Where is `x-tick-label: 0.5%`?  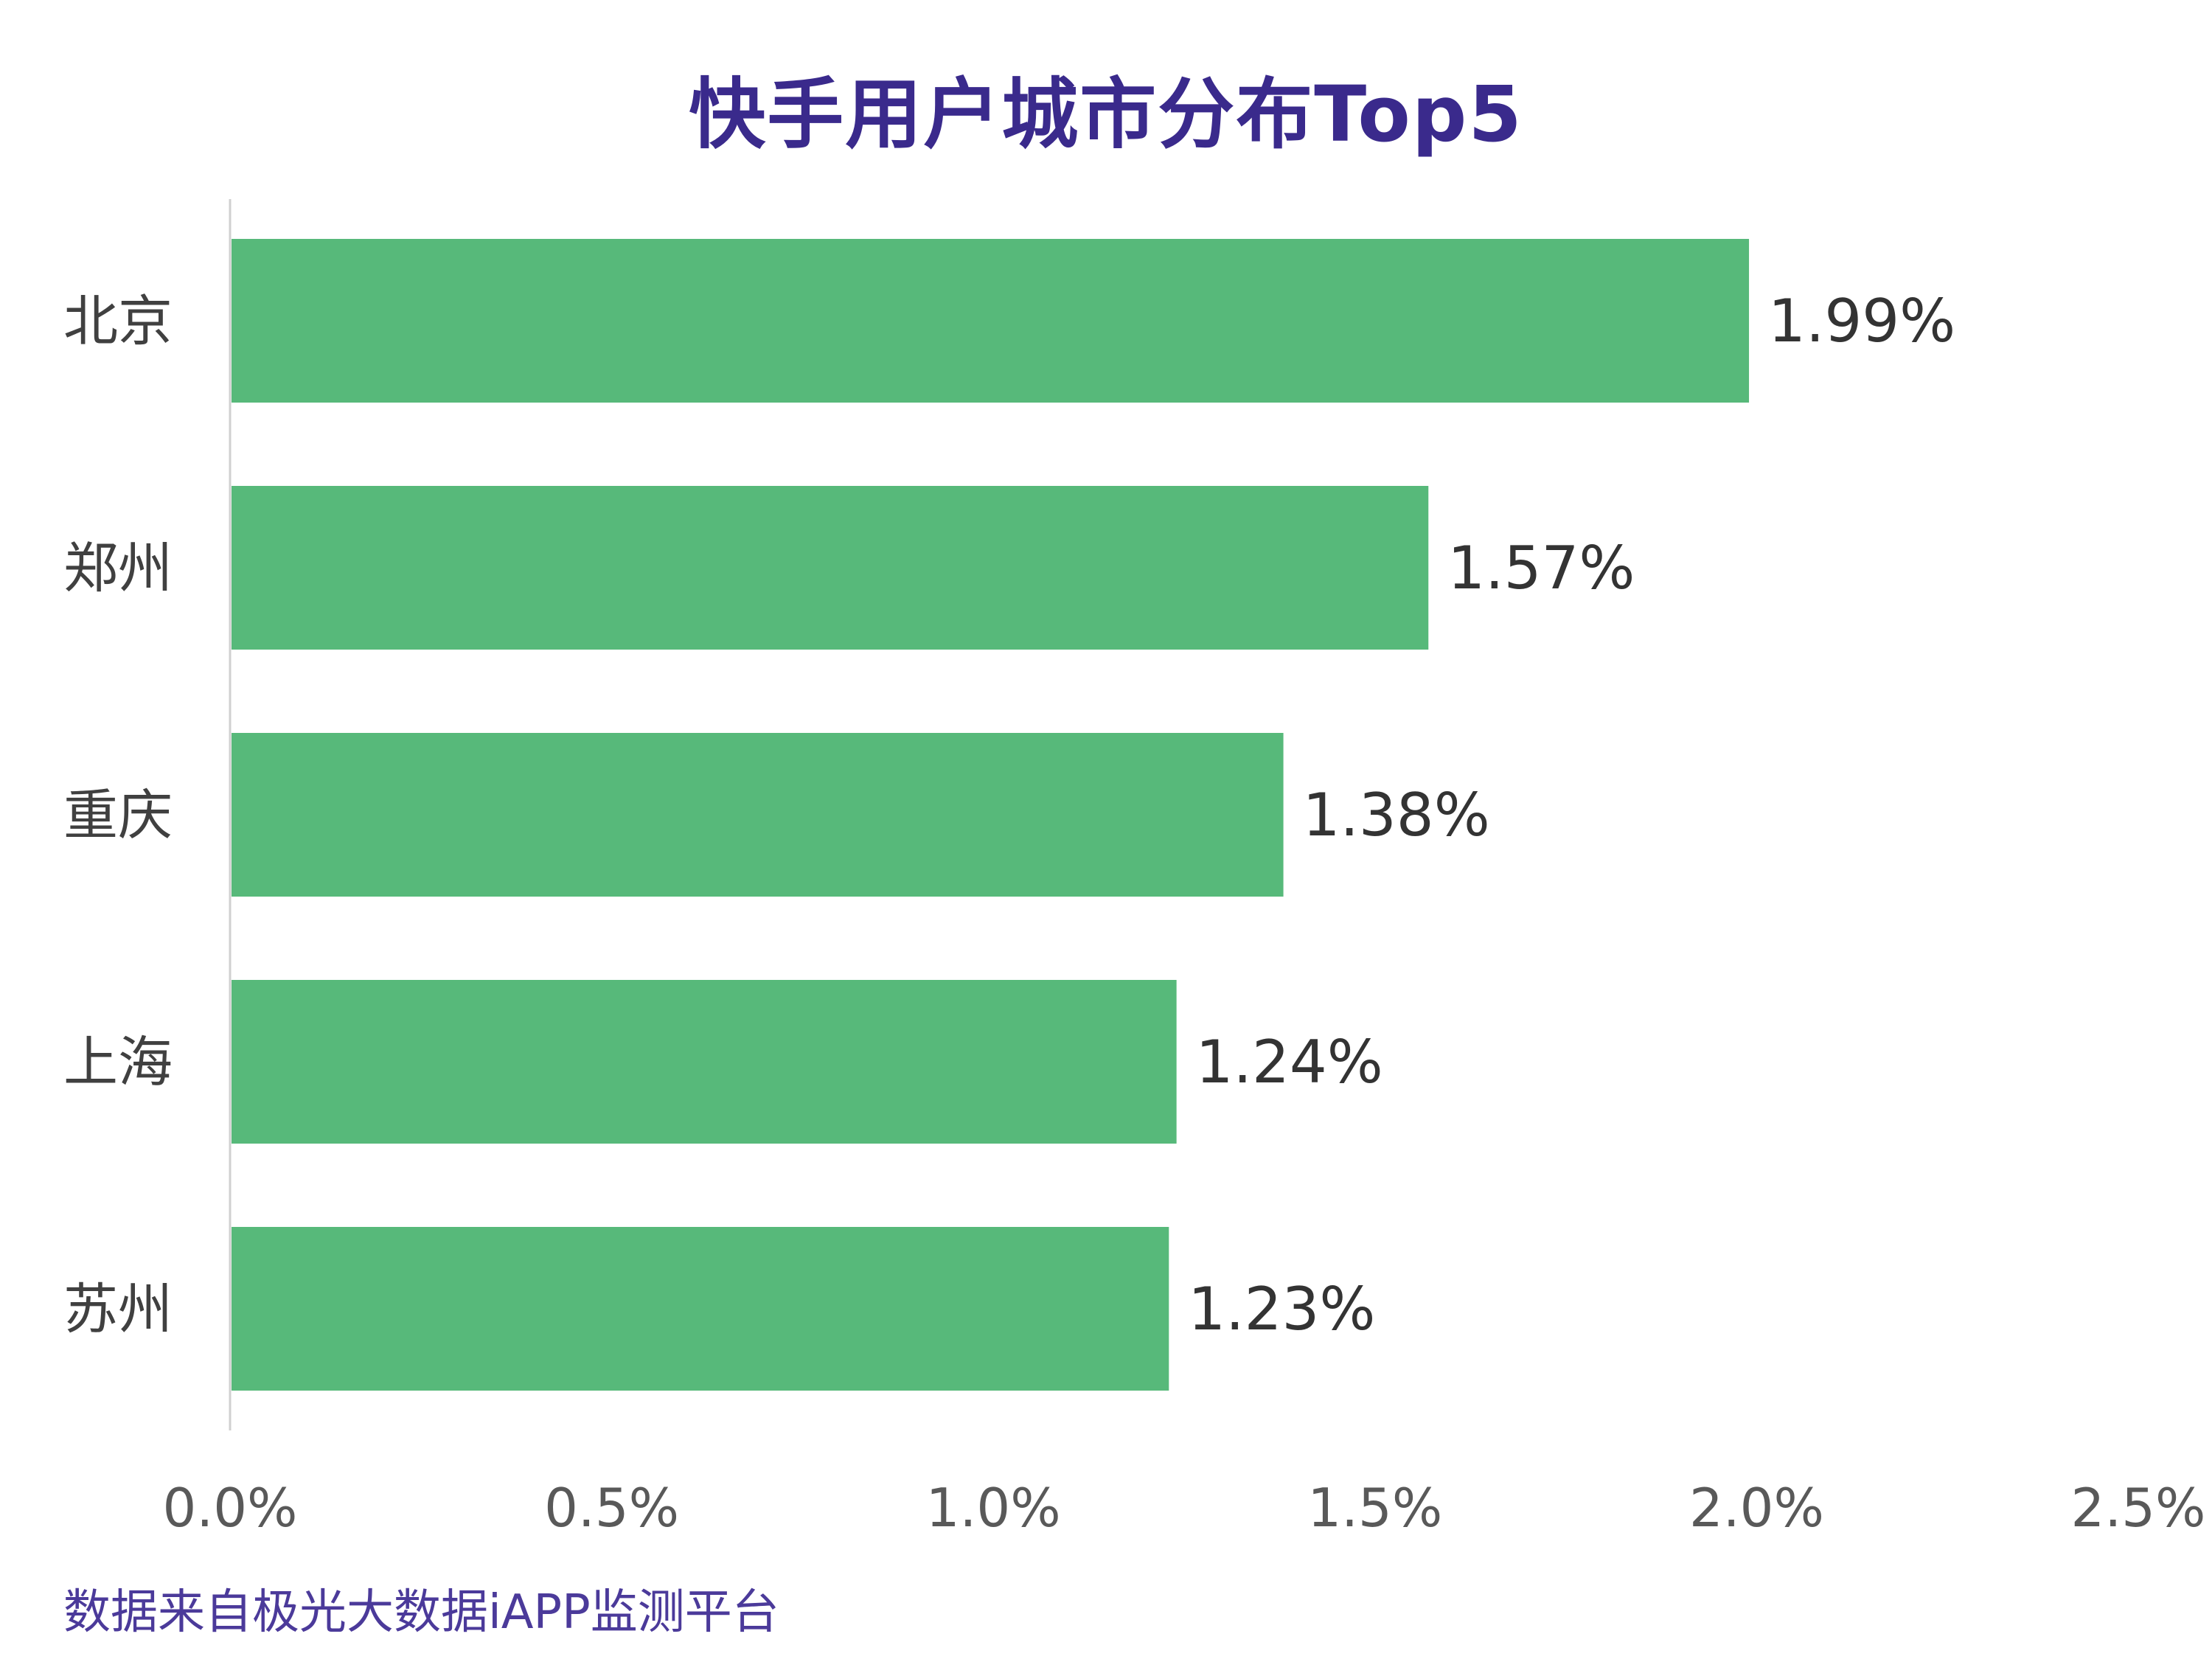 x-tick-label: 0.5% is located at coordinates (611, 1508).